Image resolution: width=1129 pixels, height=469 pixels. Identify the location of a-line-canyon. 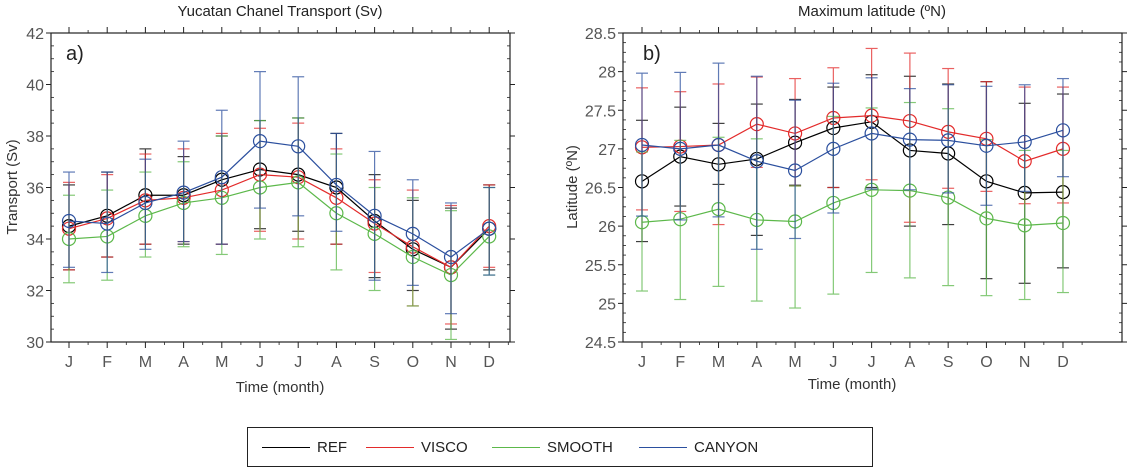
(279, 199).